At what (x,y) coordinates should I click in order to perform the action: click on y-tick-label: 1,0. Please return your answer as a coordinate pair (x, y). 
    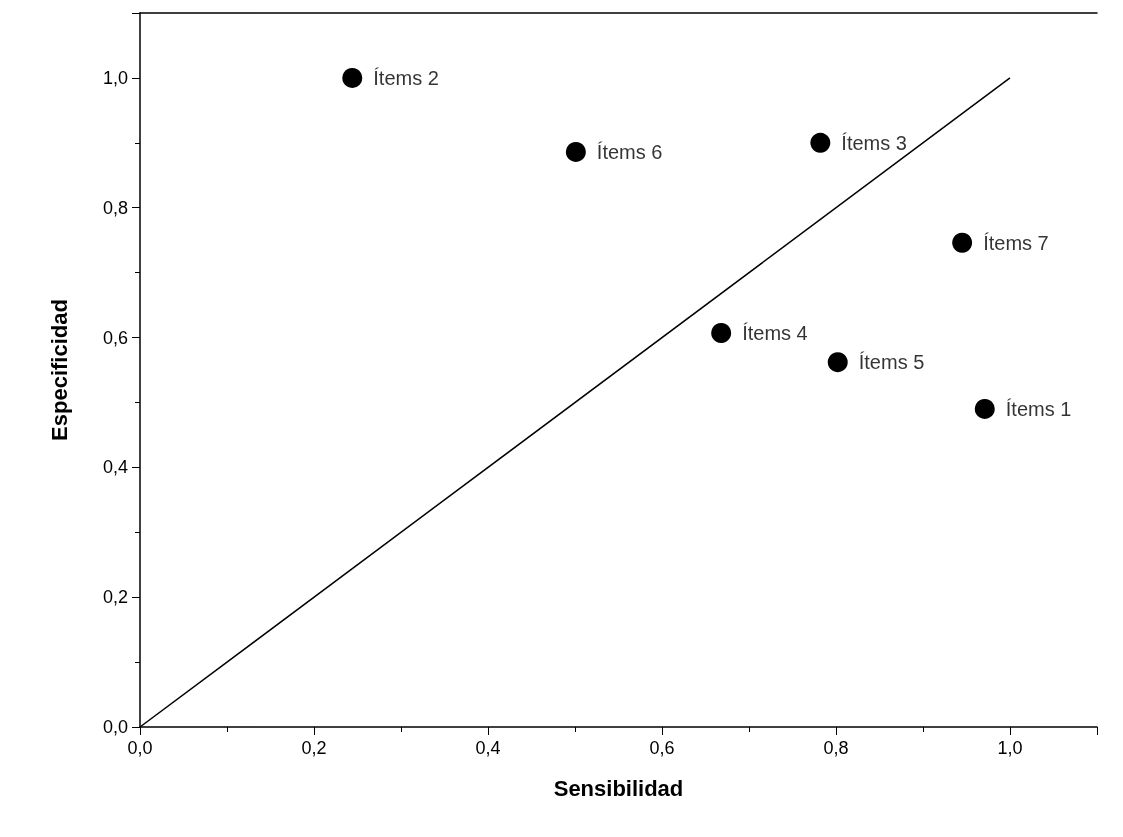
    Looking at the image, I should click on (115, 77).